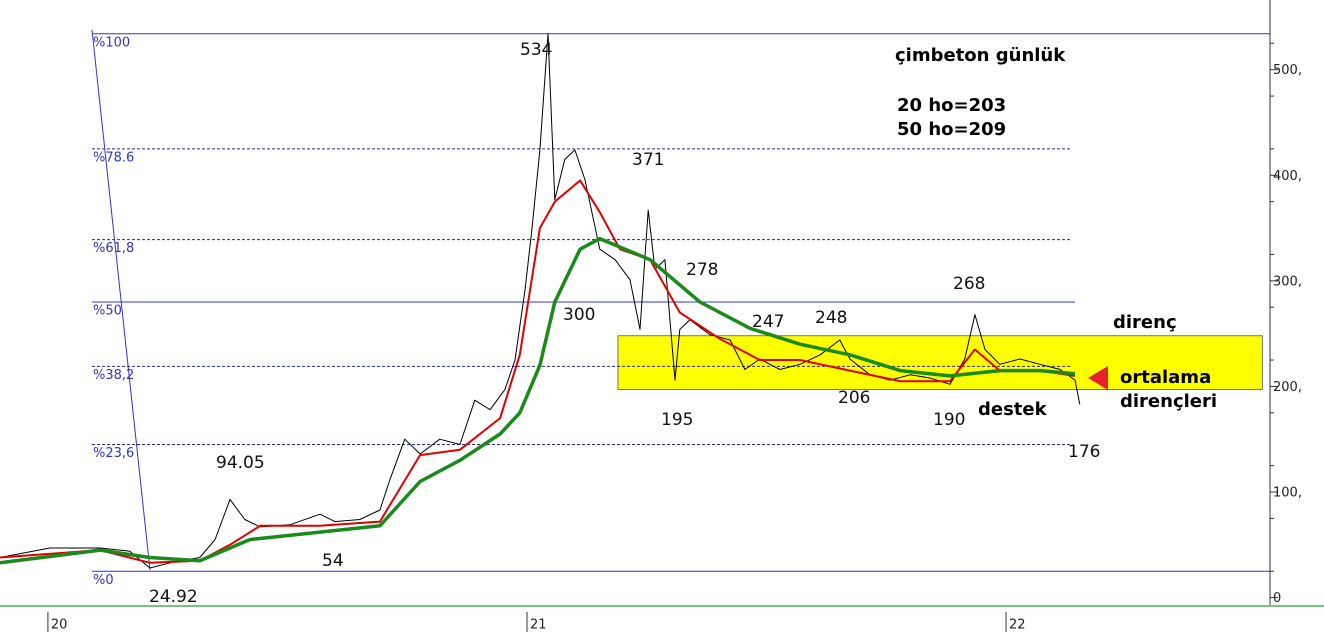 The width and height of the screenshot is (1324, 636). I want to click on fib-label: %23,6, so click(113, 453).